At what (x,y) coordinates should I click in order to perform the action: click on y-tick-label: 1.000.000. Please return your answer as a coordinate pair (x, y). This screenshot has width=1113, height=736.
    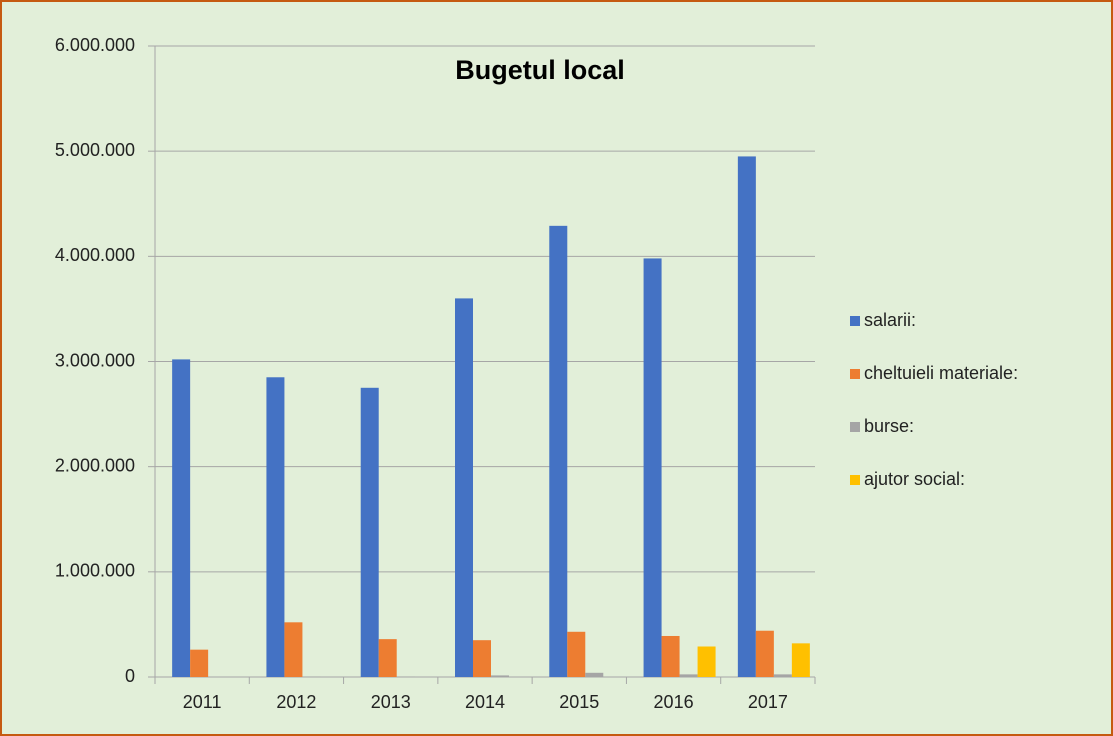
    Looking at the image, I should click on (95, 571).